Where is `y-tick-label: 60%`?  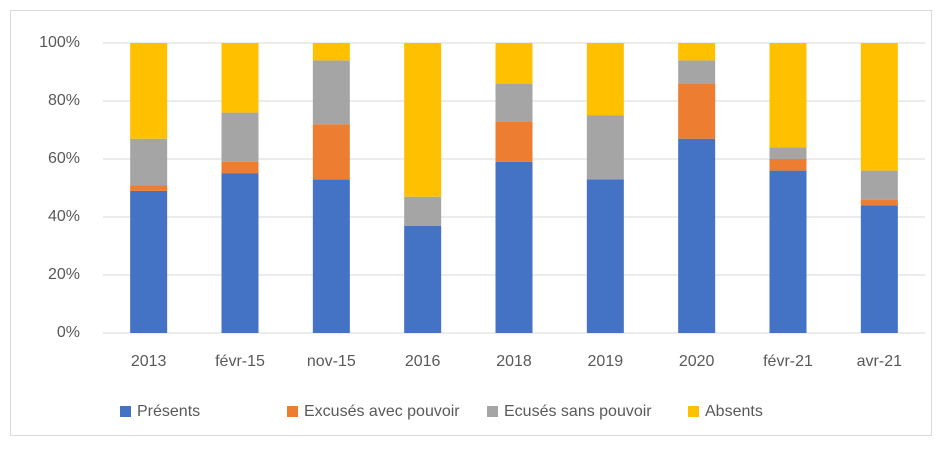 y-tick-label: 60% is located at coordinates (64, 158).